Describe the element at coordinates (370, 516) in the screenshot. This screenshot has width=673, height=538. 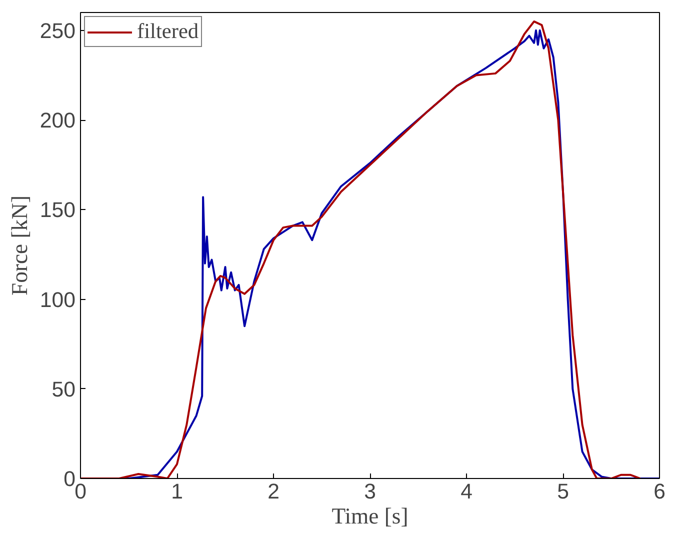
I see `x-axis-title: Time [s]` at that location.